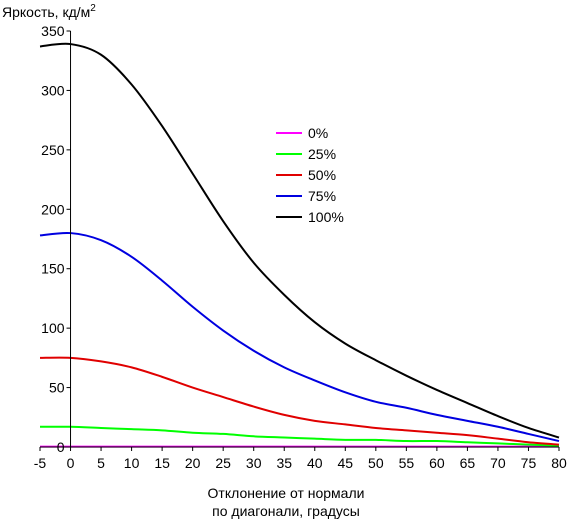 The height and width of the screenshot is (520, 568). I want to click on x-tick-label: 25, so click(223, 463).